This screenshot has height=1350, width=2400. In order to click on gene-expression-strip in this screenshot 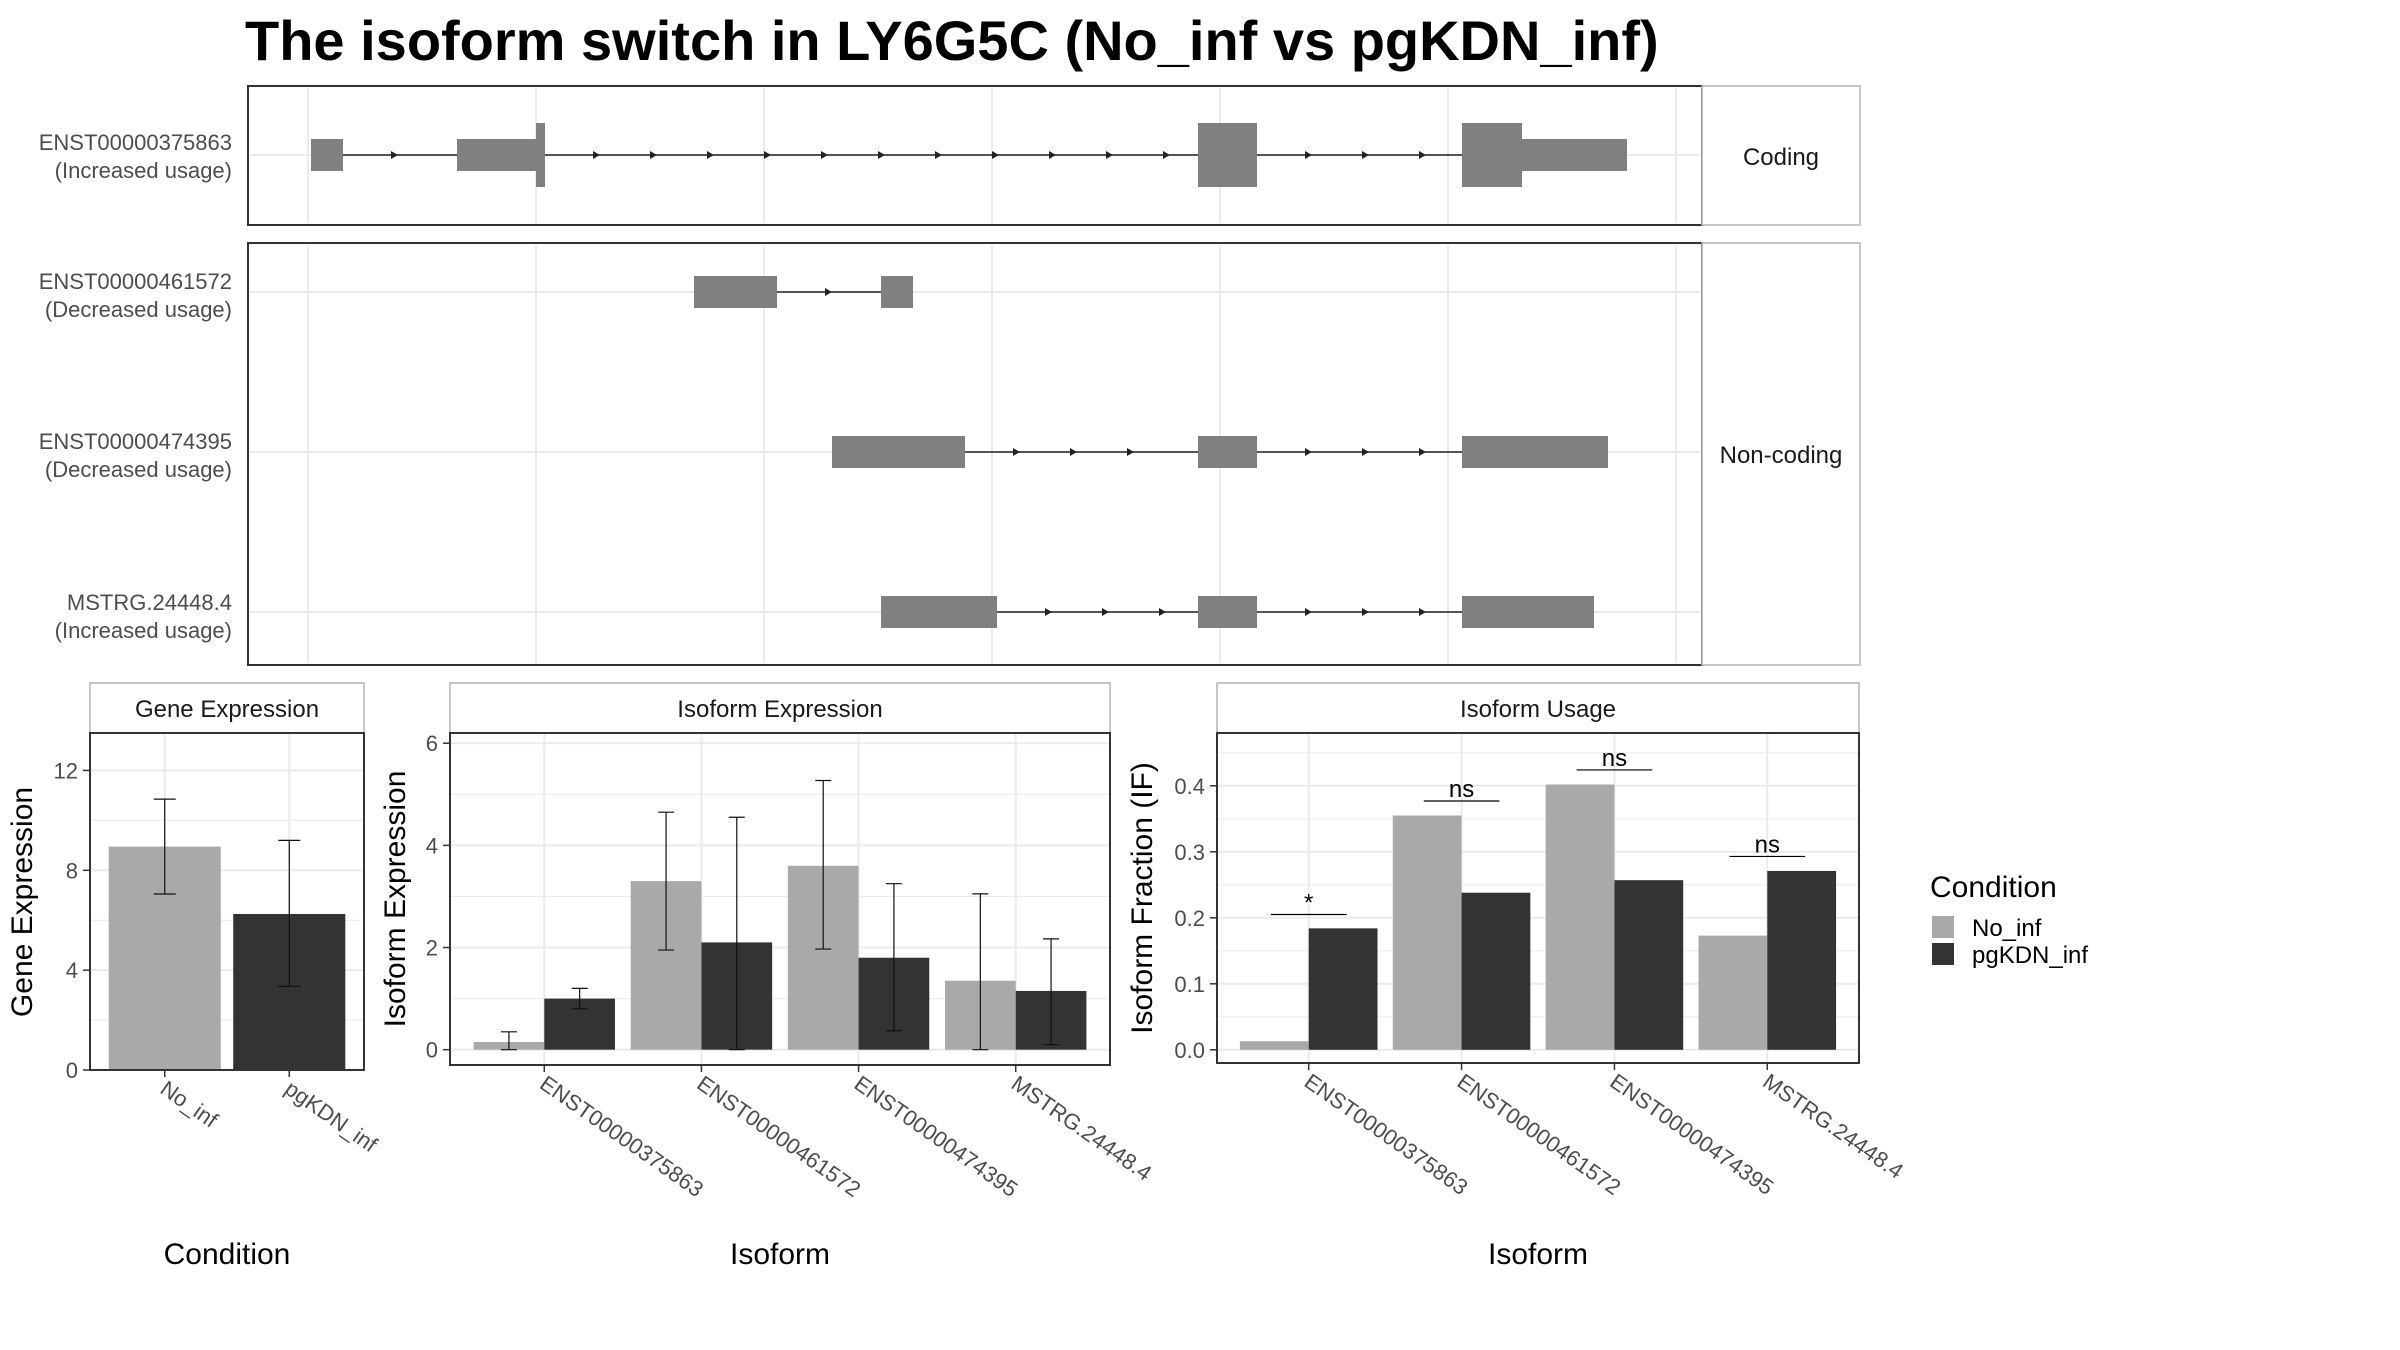, I will do `click(227, 708)`.